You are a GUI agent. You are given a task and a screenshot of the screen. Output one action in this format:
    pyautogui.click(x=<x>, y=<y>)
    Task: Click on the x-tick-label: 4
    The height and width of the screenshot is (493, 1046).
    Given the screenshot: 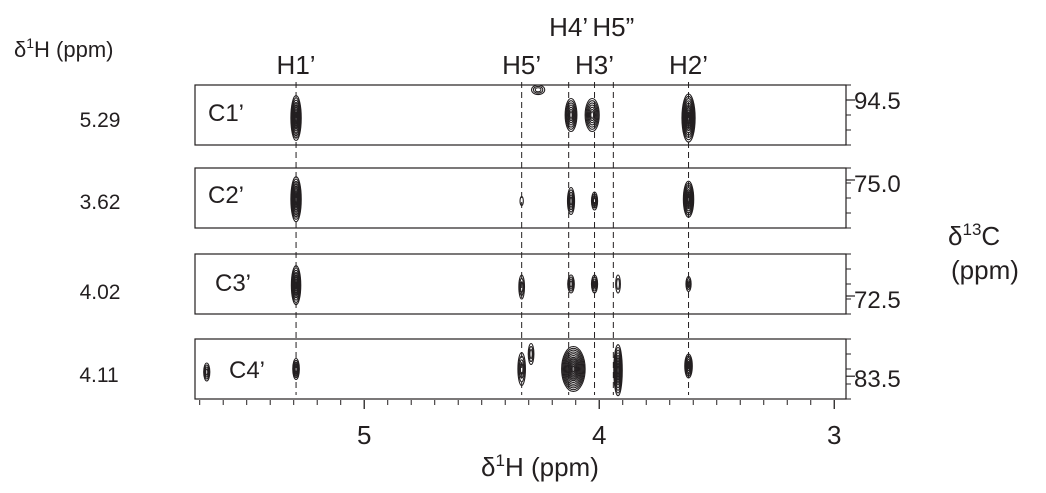 What is the action you would take?
    pyautogui.click(x=599, y=435)
    